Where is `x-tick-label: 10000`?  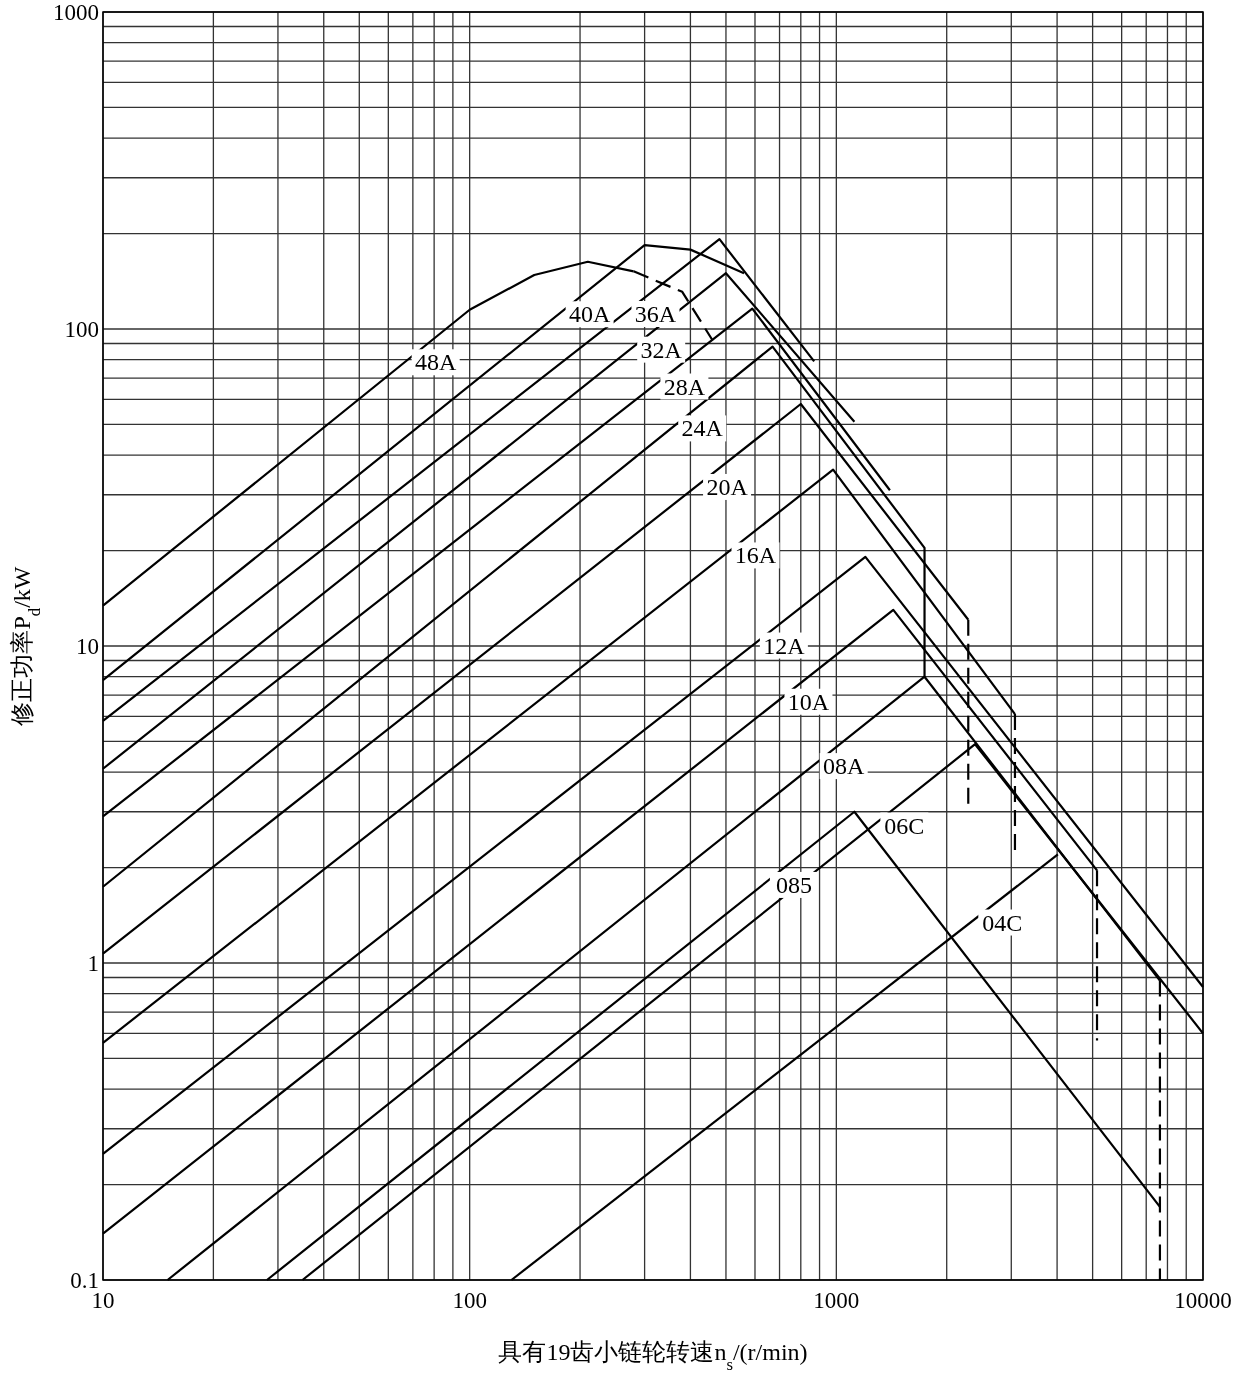 x-tick-label: 10000 is located at coordinates (1203, 1300).